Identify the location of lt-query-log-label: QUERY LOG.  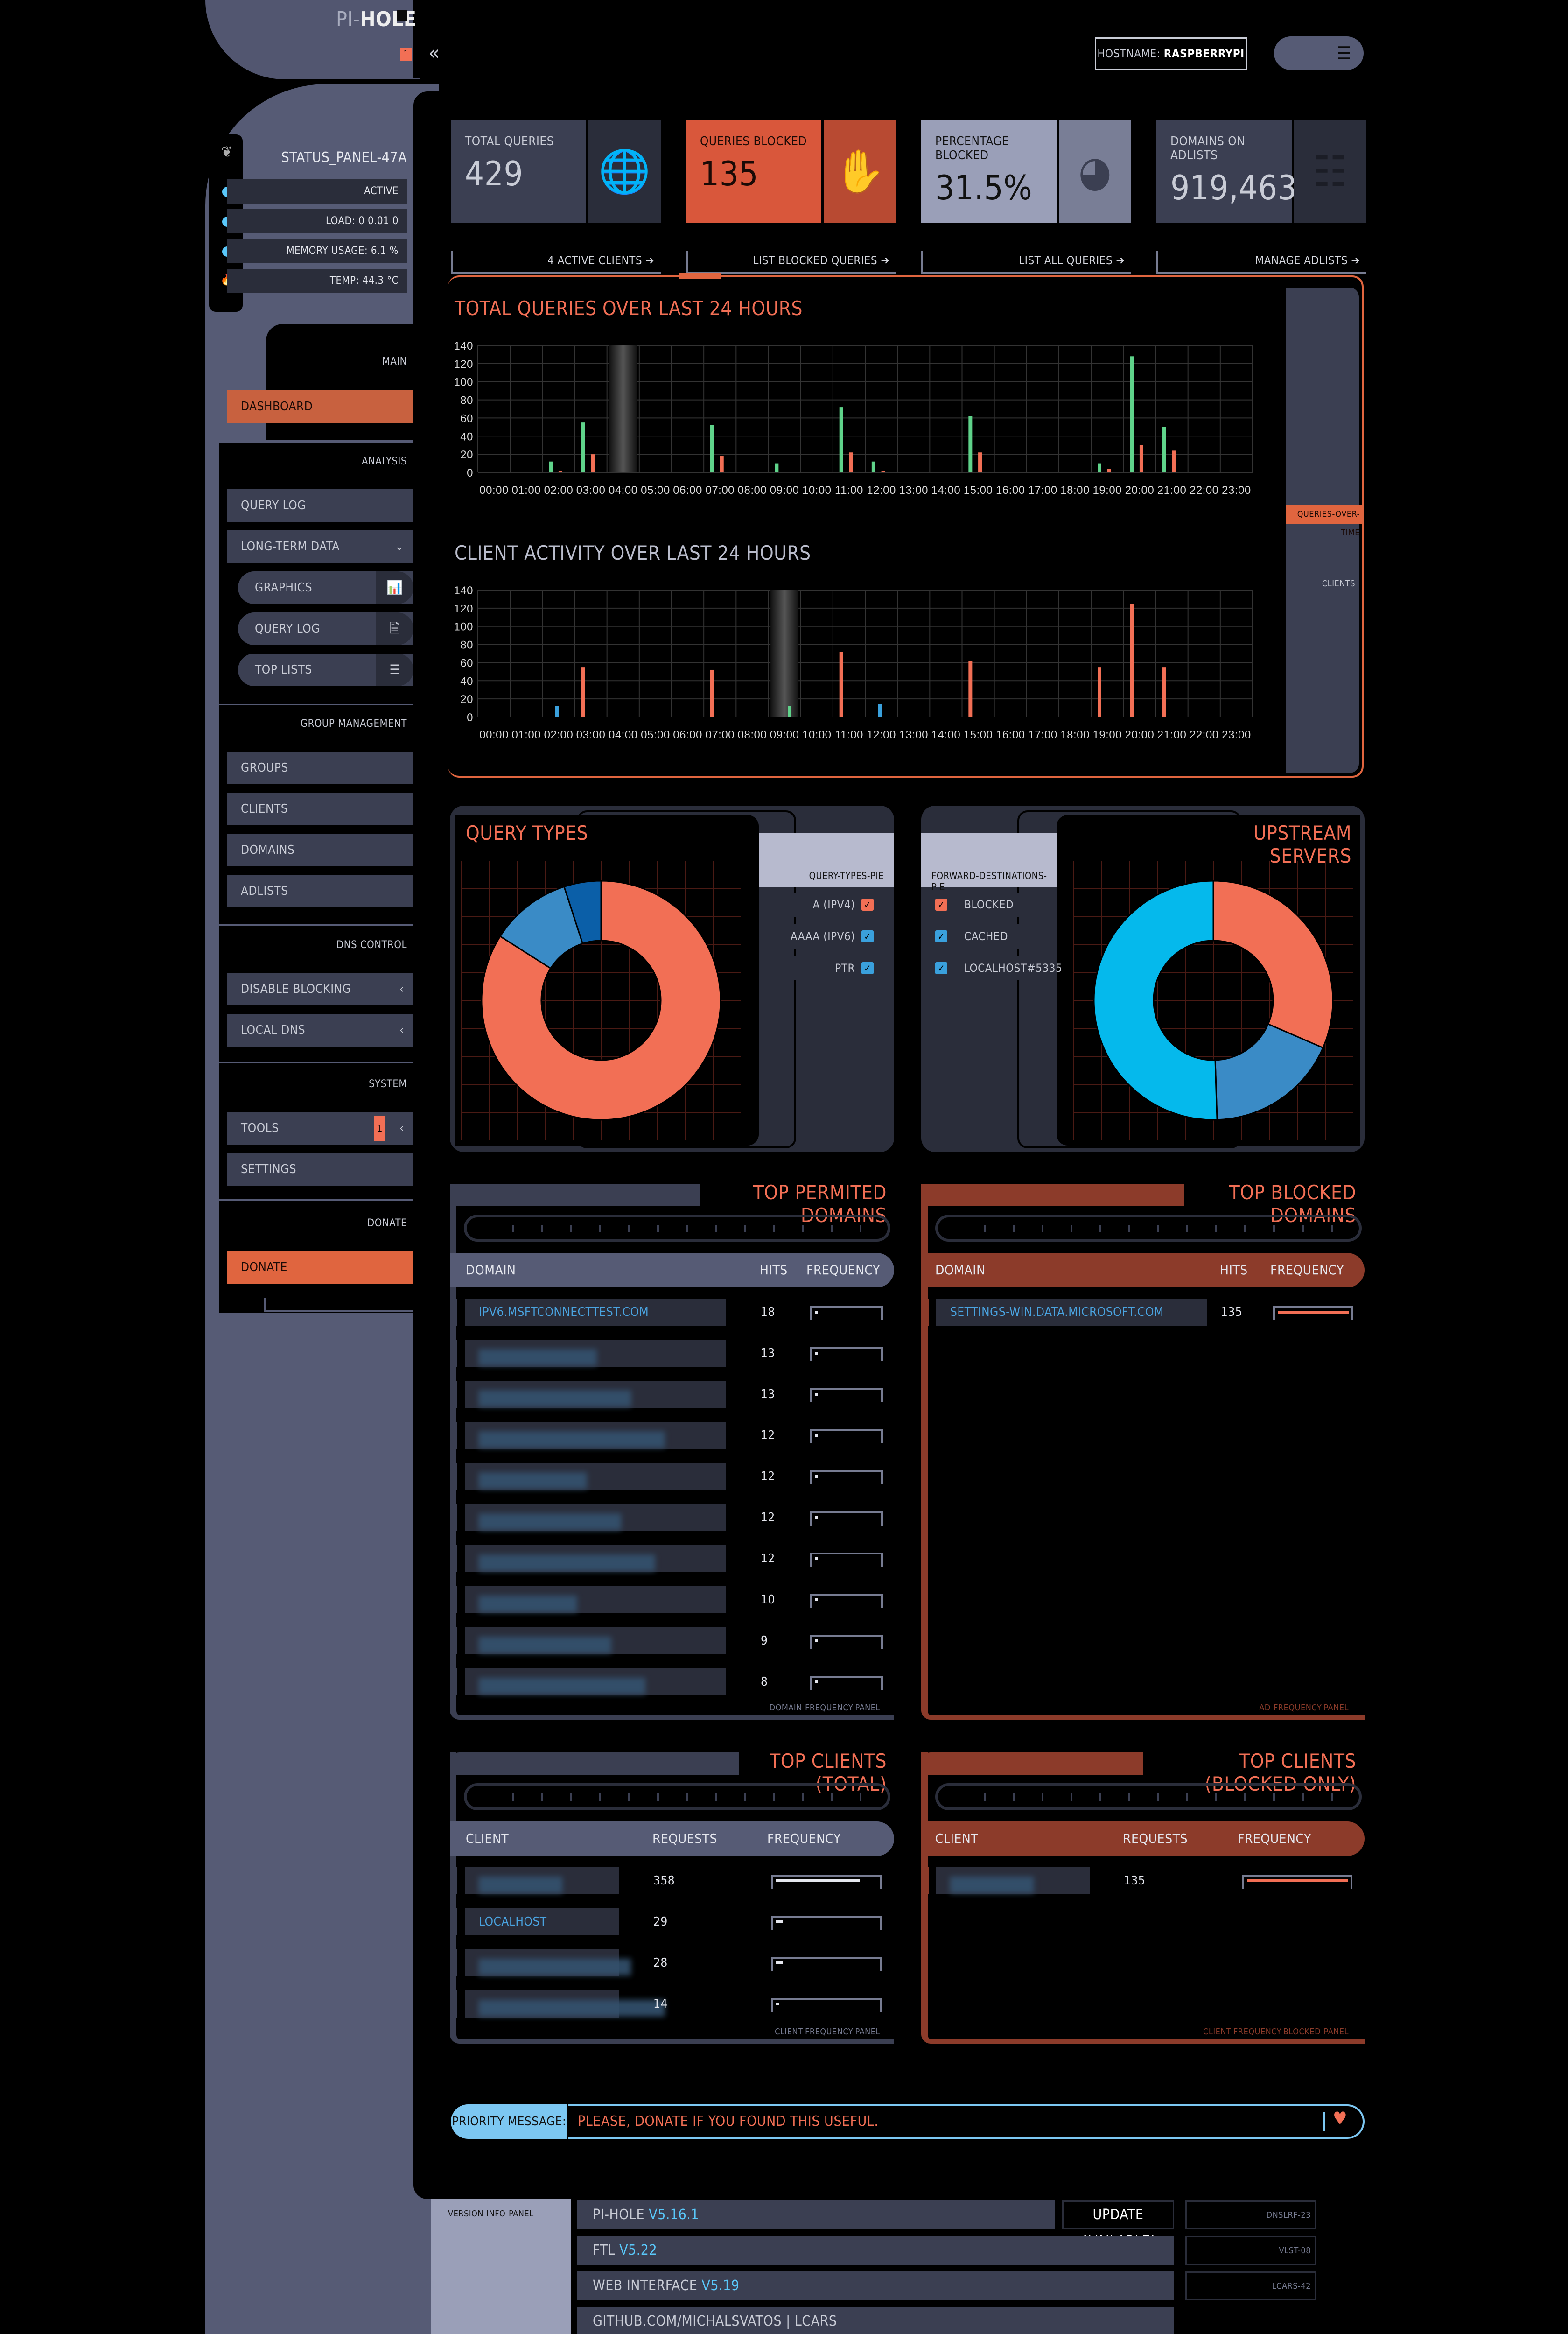
(287, 629).